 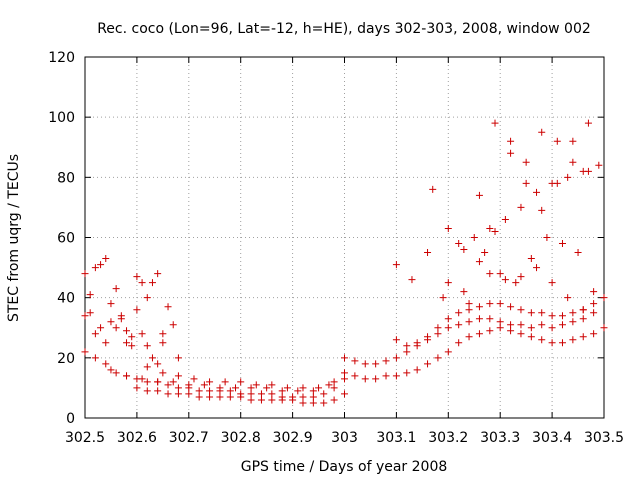 What do you see at coordinates (66, 239) in the screenshot?
I see `y-tick-label: 60` at bounding box center [66, 239].